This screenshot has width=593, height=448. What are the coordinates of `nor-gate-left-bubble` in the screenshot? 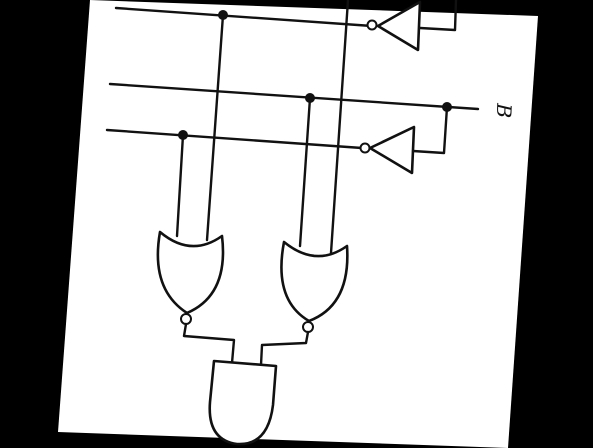 It's located at (186, 319).